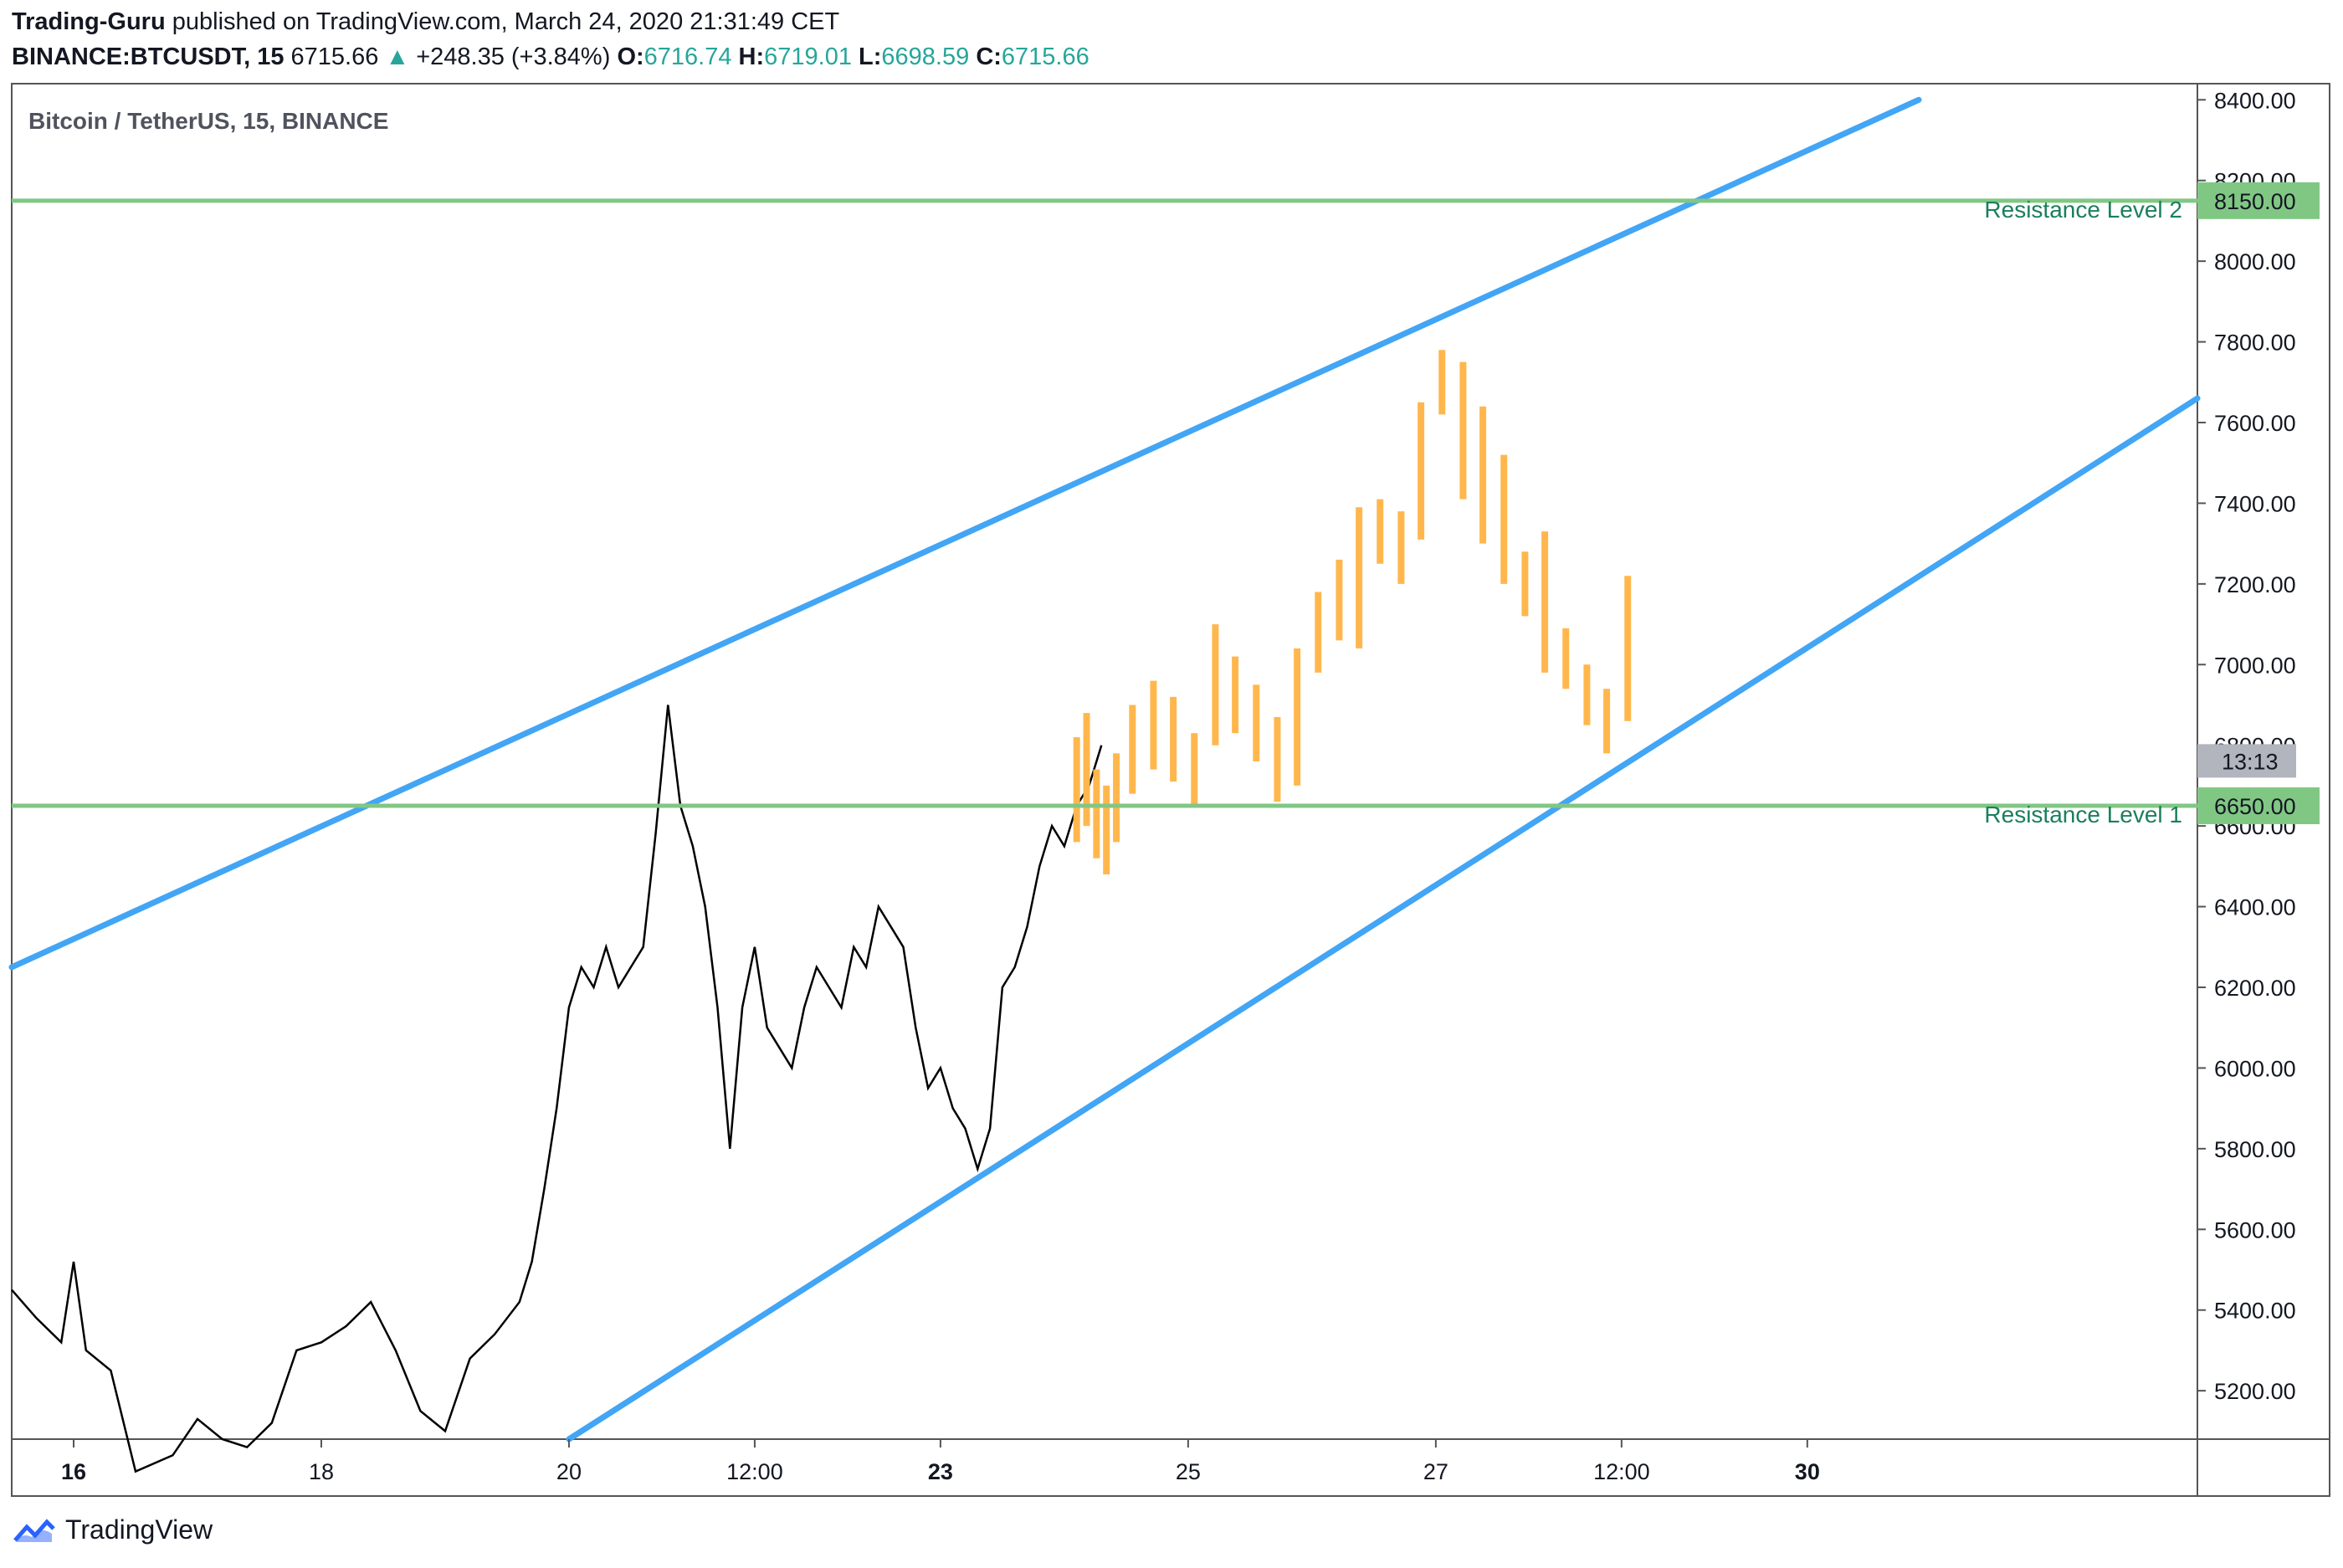  Describe the element at coordinates (2255, 1230) in the screenshot. I see `y-tick-label: 5600.00` at that location.